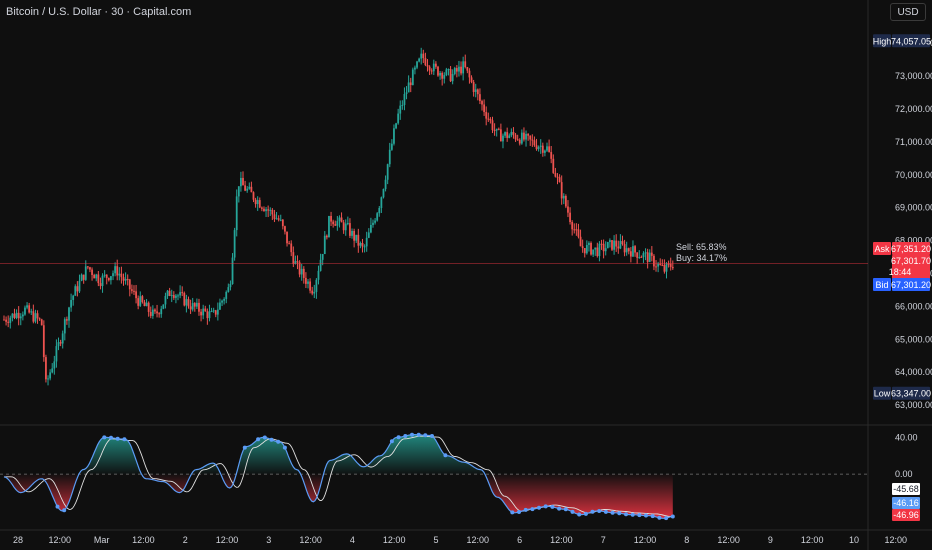 The width and height of the screenshot is (932, 550). I want to click on osc-value-label: -46.96, so click(906, 515).